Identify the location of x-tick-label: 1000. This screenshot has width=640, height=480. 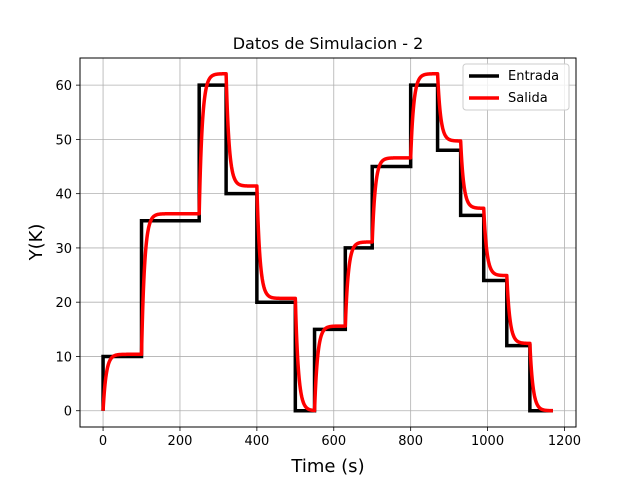
(487, 441).